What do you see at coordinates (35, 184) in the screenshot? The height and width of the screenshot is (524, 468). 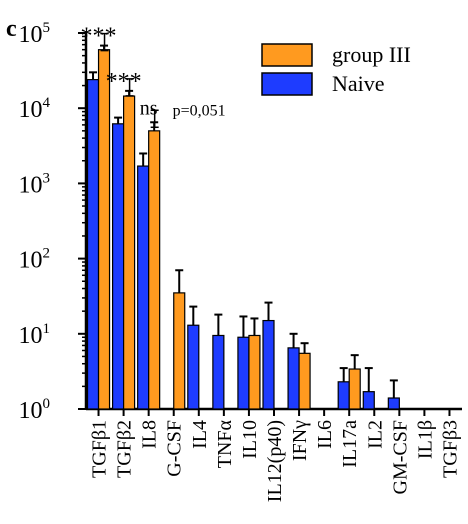 I see `y-tick-label: 10³` at bounding box center [35, 184].